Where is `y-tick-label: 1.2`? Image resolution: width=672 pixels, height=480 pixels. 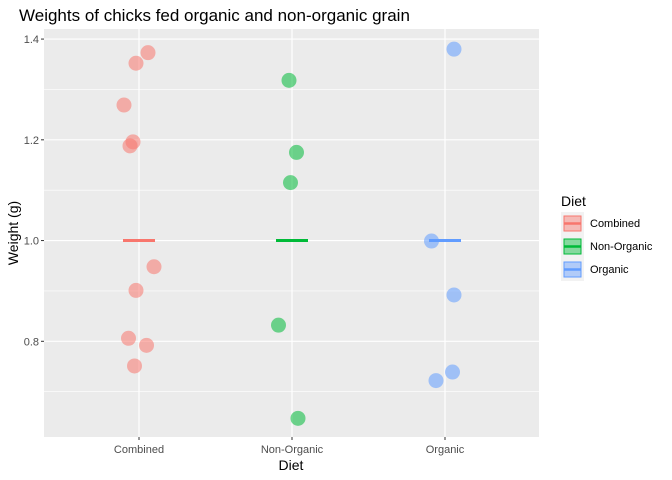 y-tick-label: 1.2 is located at coordinates (31, 141).